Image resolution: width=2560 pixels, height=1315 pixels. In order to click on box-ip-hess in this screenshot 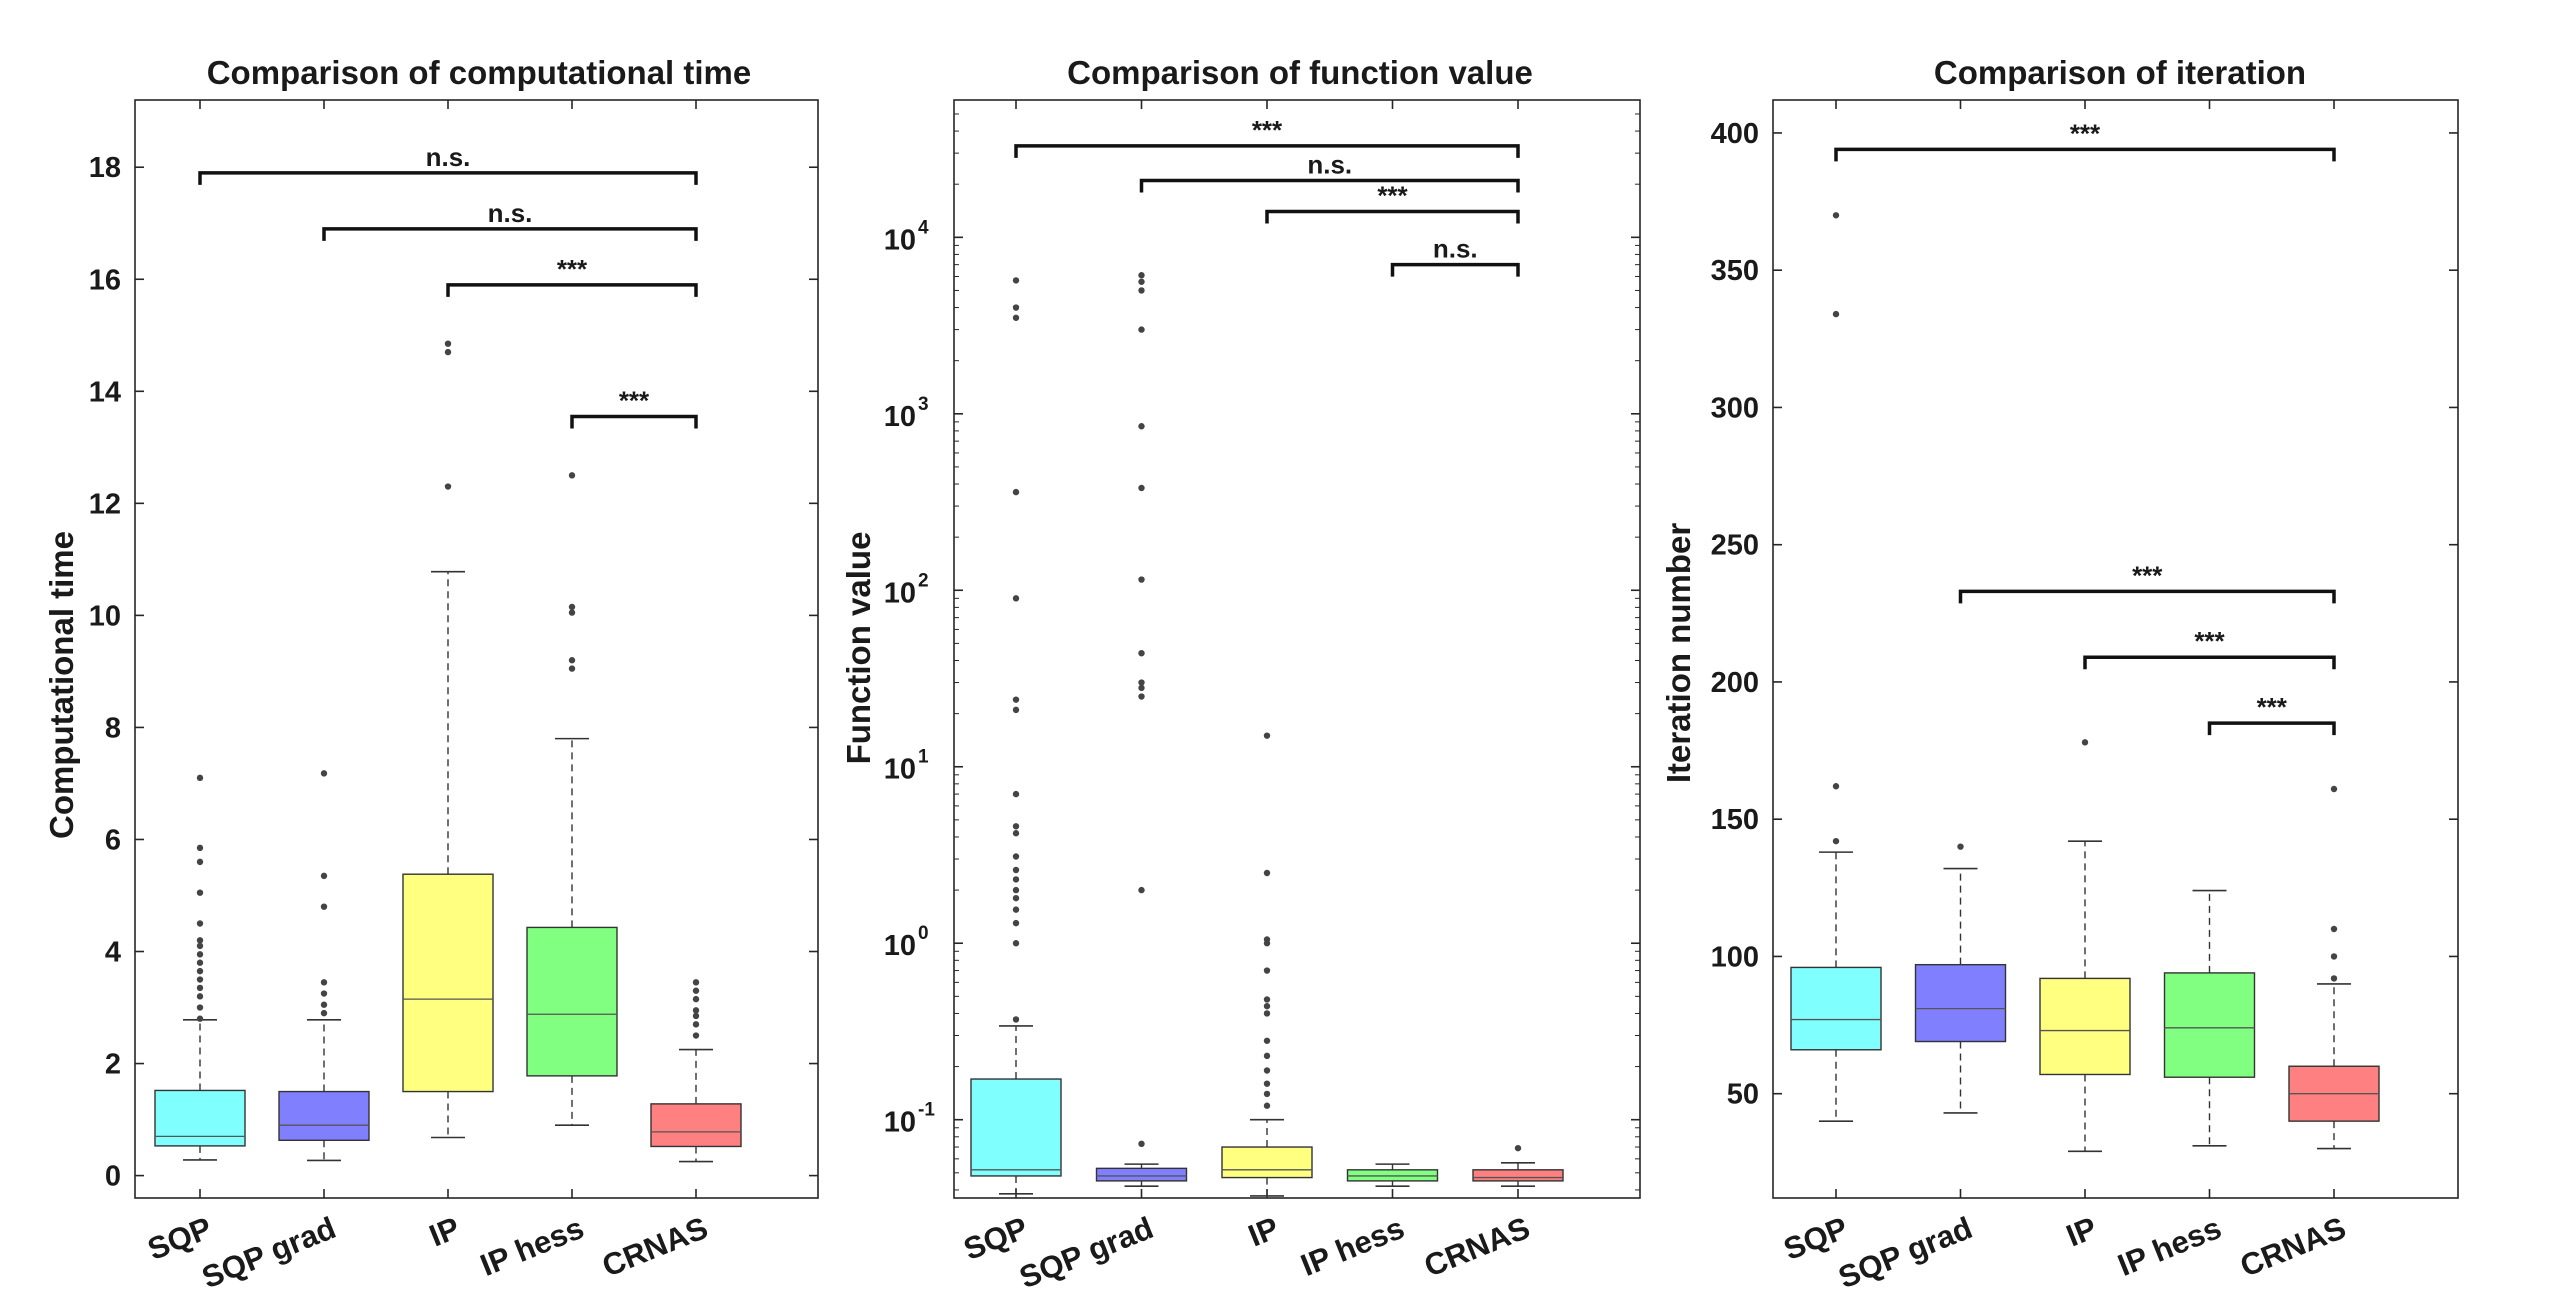, I will do `click(2209, 1018)`.